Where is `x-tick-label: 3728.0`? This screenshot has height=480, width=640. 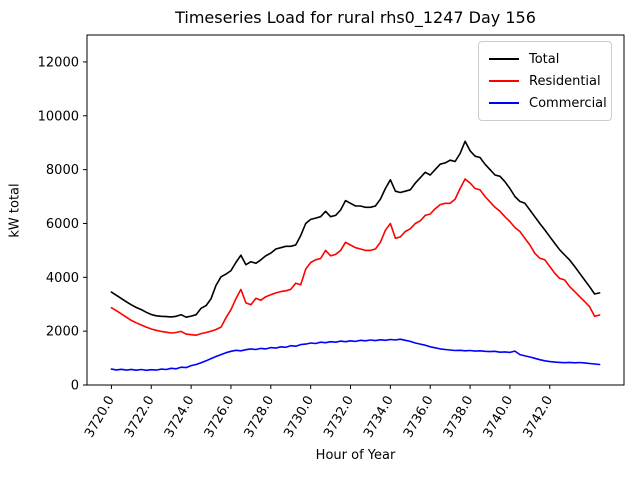 x-tick-label: 3728.0 is located at coordinates (260, 417).